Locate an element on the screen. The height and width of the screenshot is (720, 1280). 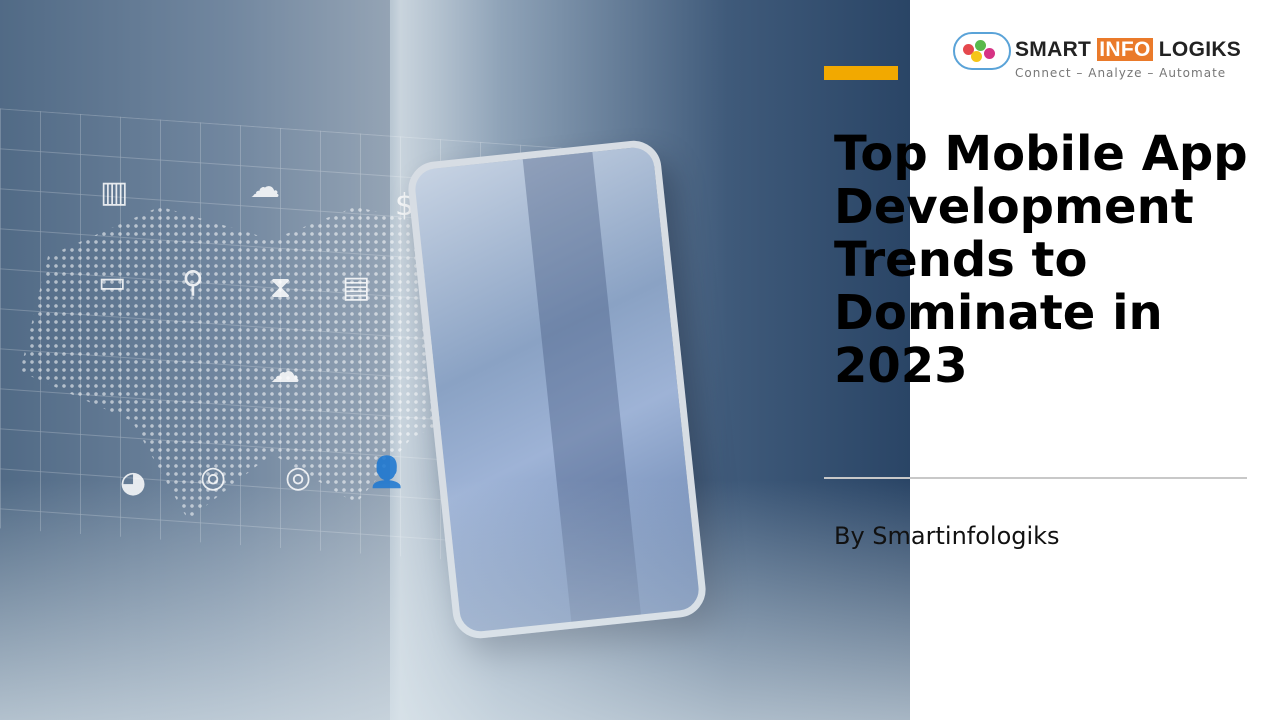
logo-tagline: Connect – Analyze – Automate is located at coordinates (1121, 73).